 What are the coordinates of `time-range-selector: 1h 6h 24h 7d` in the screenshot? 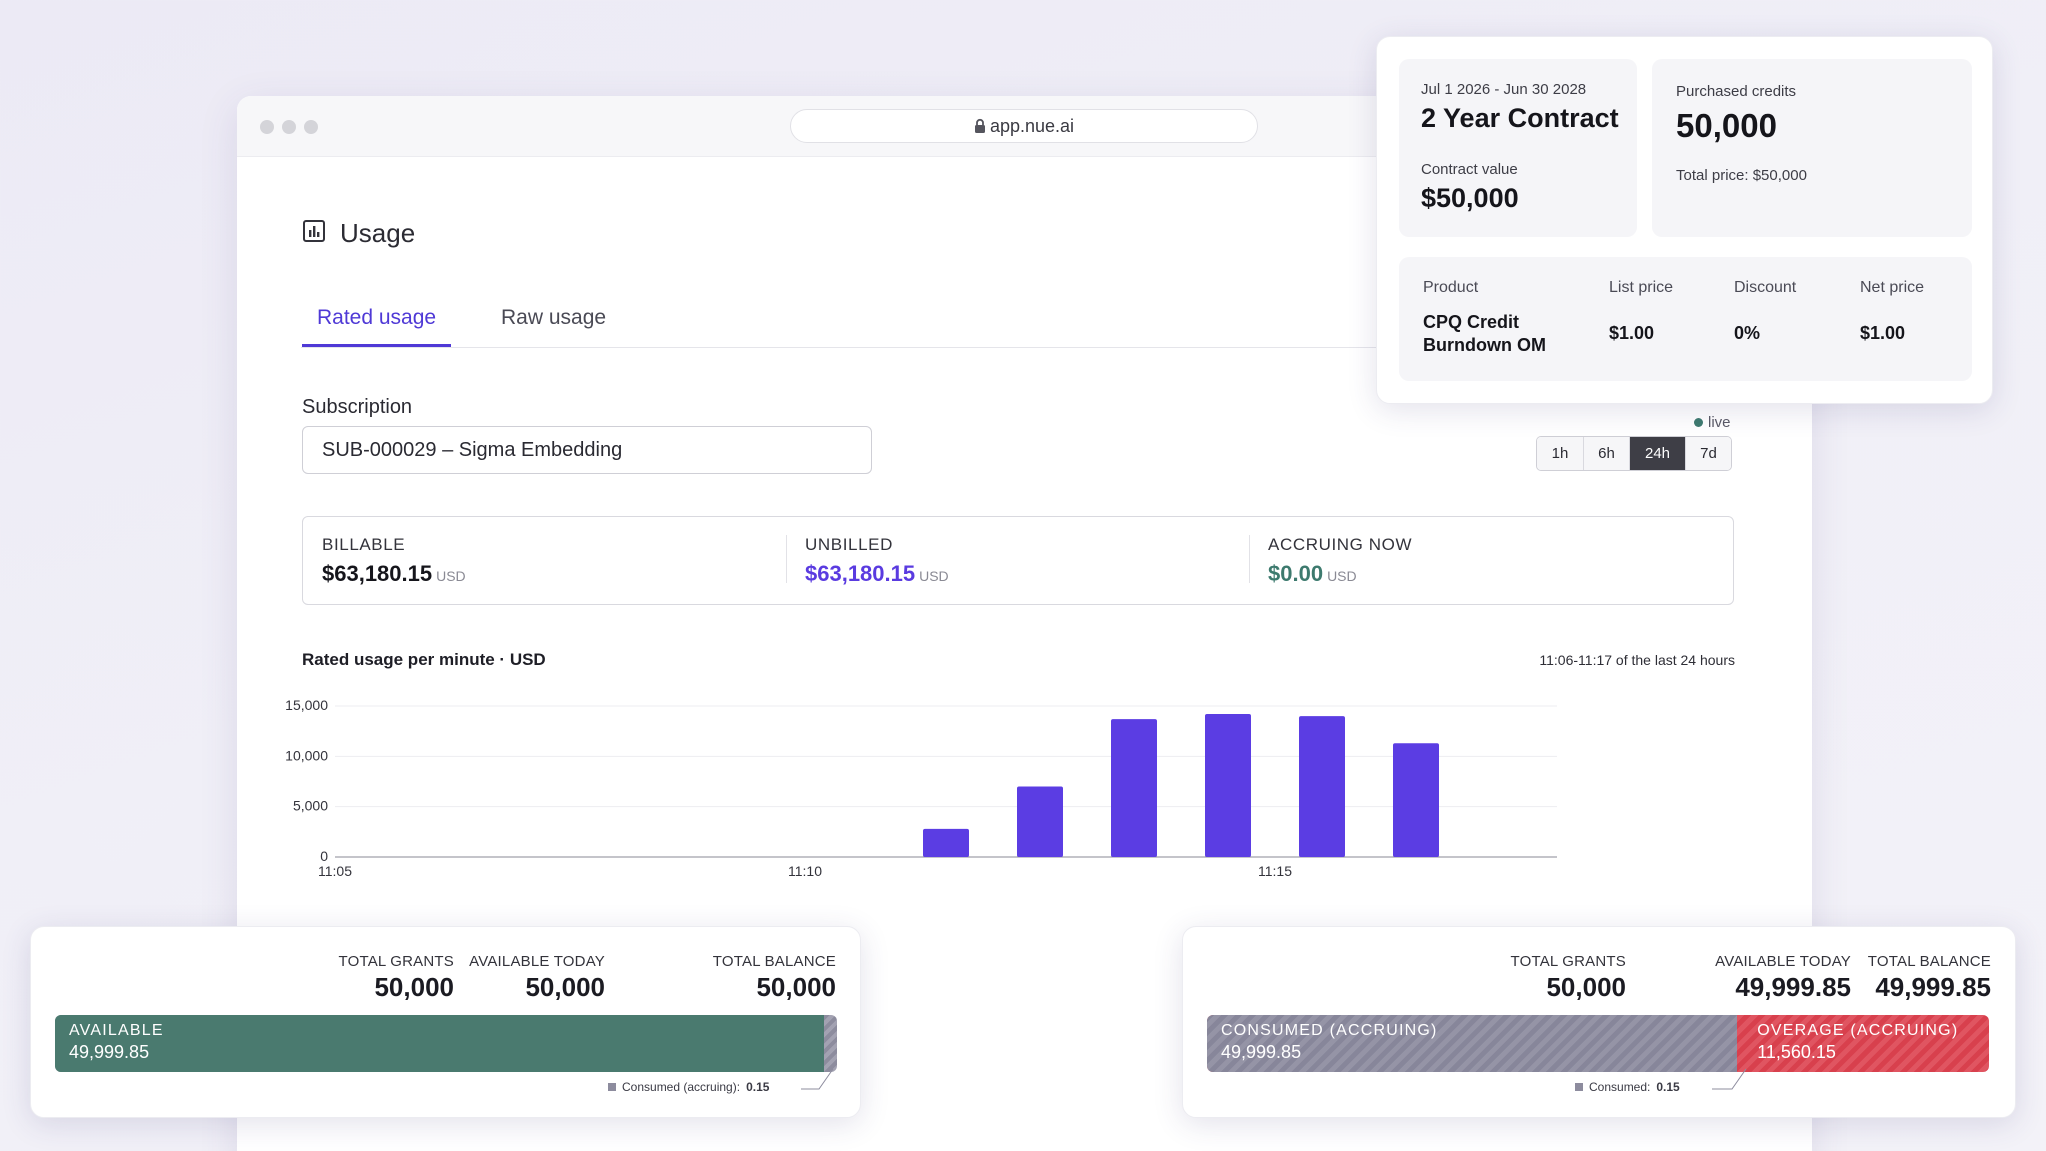 It's located at (1634, 453).